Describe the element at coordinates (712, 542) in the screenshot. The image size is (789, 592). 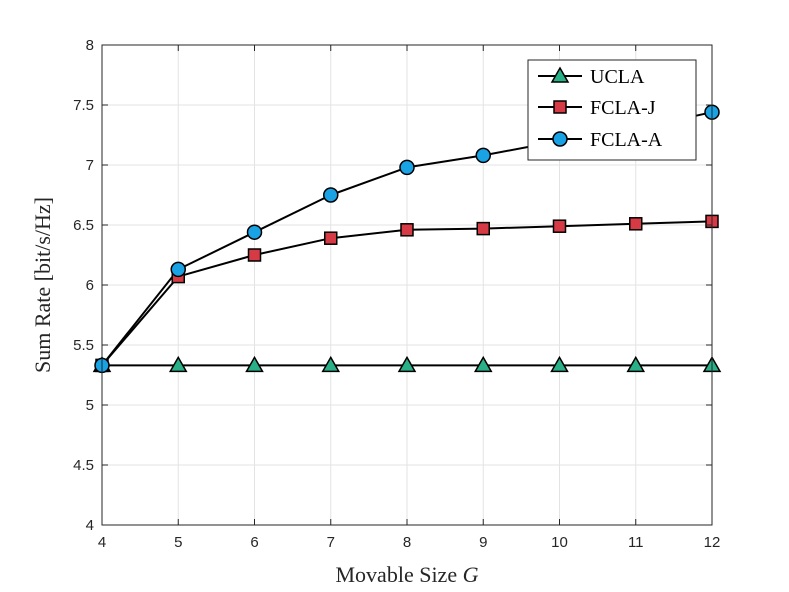
I see `x-tick-label: 12` at that location.